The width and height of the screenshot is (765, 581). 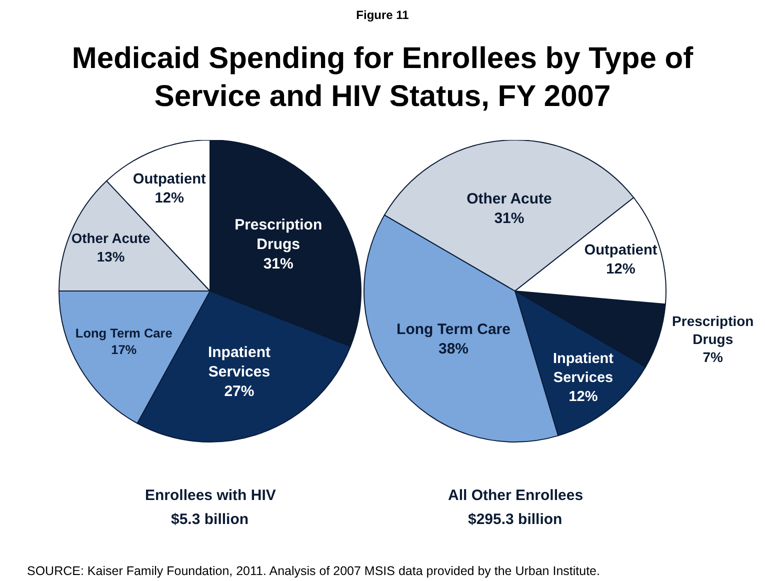 I want to click on text: Medicaid Spending for Enrollees by Type of Service and HIV Status, FY 2007, so click(x=382, y=78).